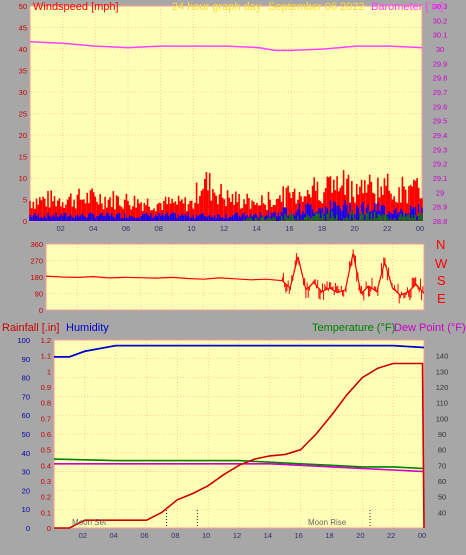 This screenshot has width=466, height=555. I want to click on temp-y-tick-130: 130, so click(442, 371).